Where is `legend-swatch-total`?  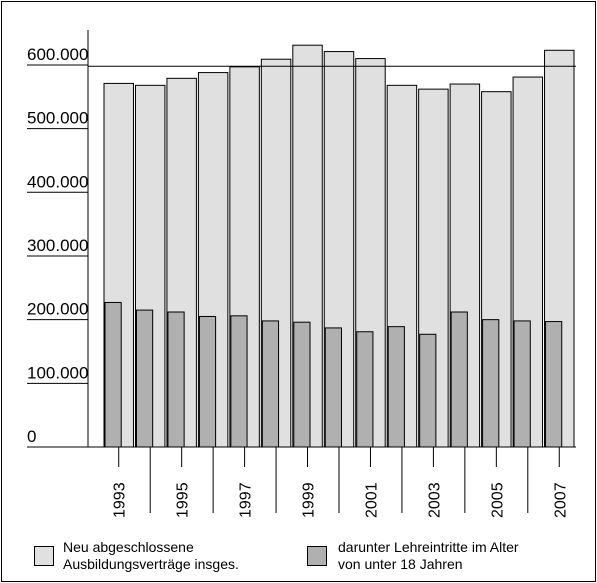
legend-swatch-total is located at coordinates (44, 556).